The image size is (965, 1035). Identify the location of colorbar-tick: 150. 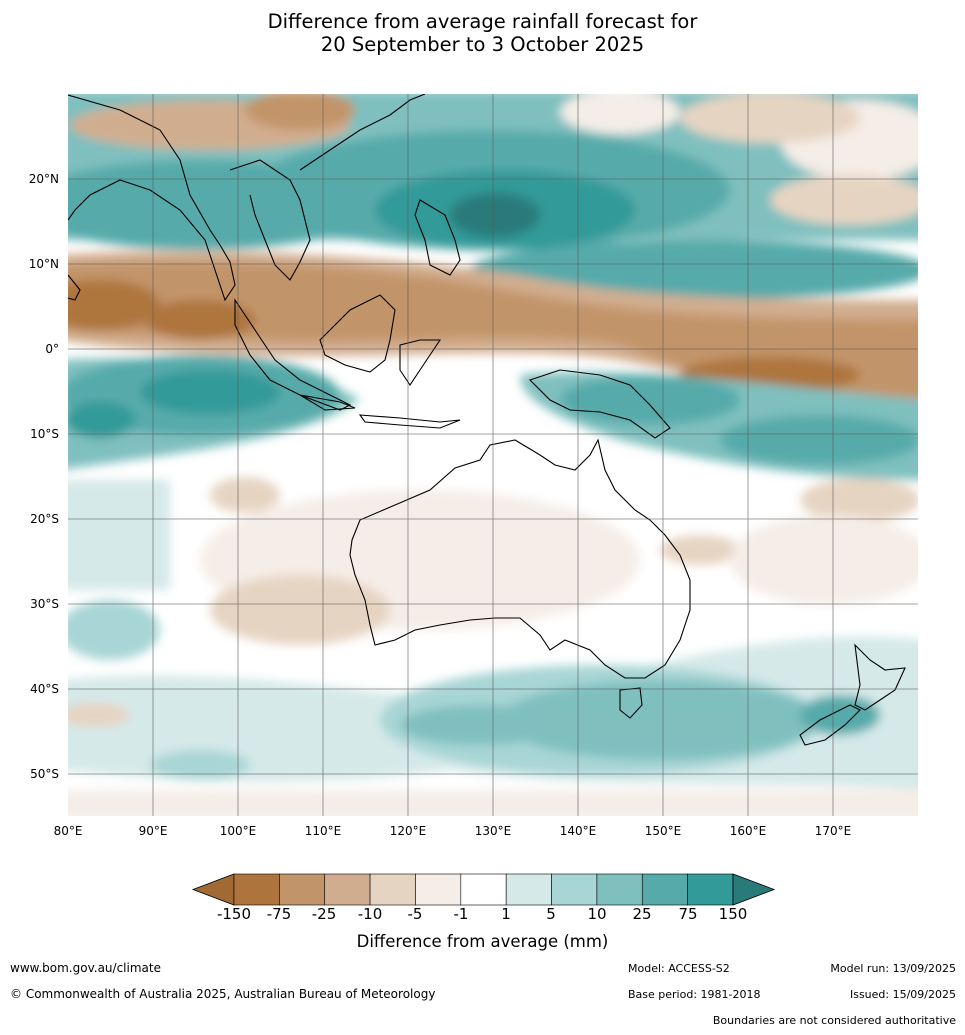
(733, 914).